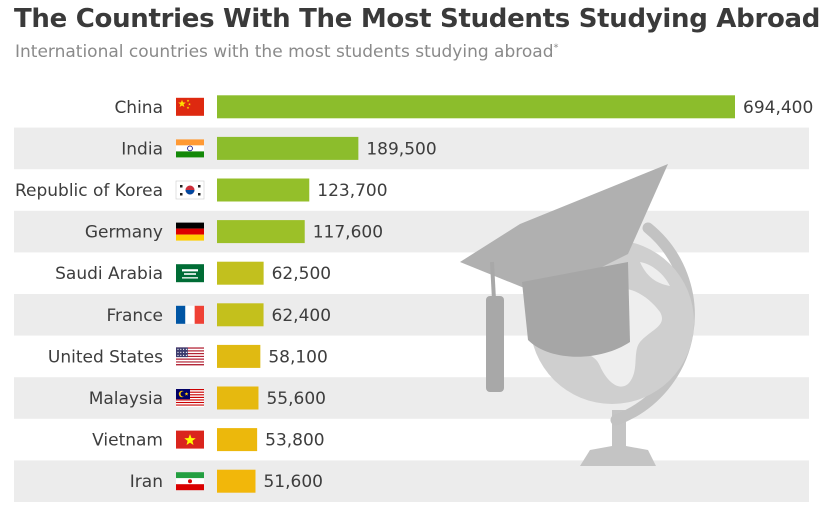 The width and height of the screenshot is (823, 520). I want to click on value-label: 53,800, so click(294, 441).